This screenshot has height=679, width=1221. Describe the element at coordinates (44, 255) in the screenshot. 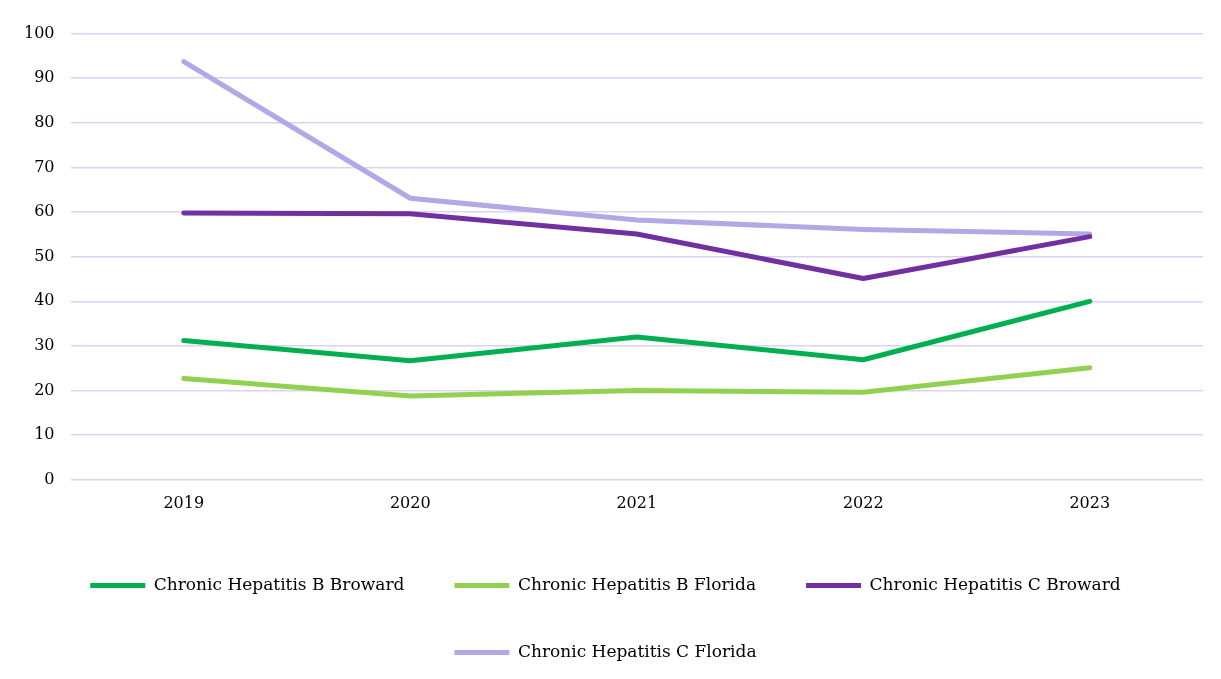

I see `y-tick-label: 50` at that location.